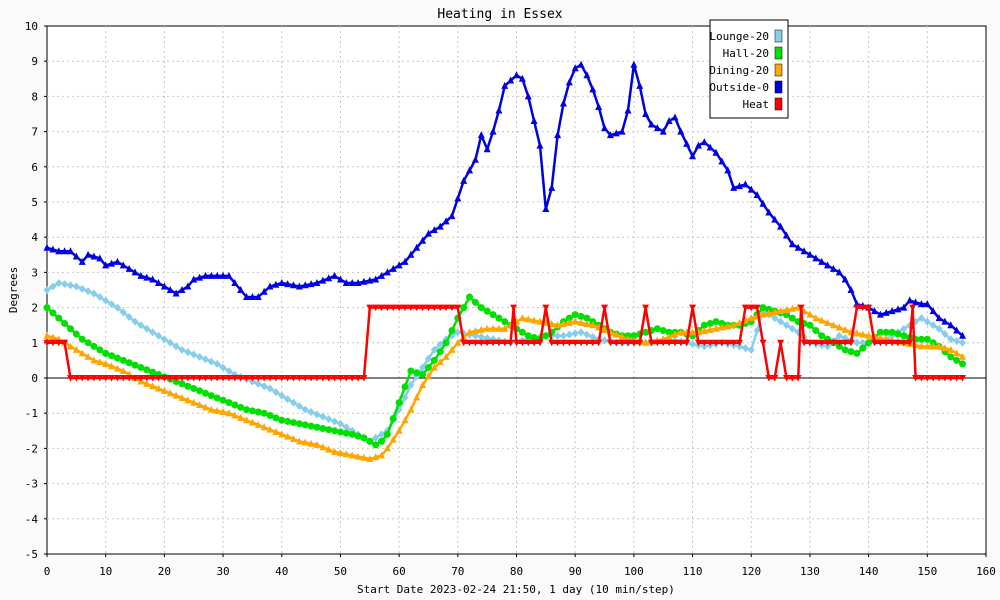  Describe the element at coordinates (34, 167) in the screenshot. I see `y-tick-label: 6` at that location.